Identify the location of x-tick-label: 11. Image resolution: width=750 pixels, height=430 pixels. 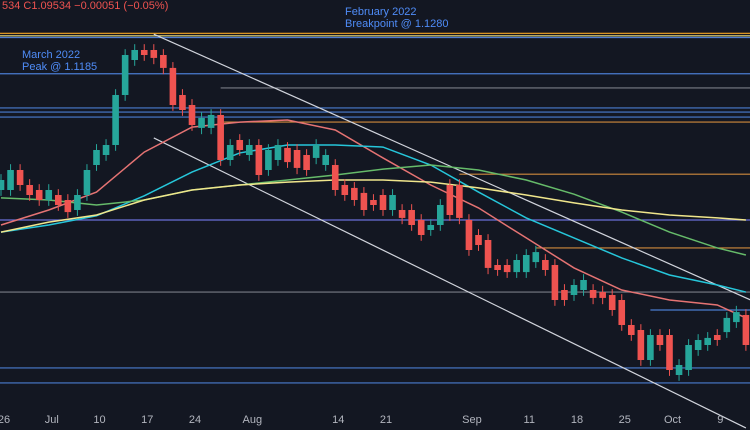
(529, 420).